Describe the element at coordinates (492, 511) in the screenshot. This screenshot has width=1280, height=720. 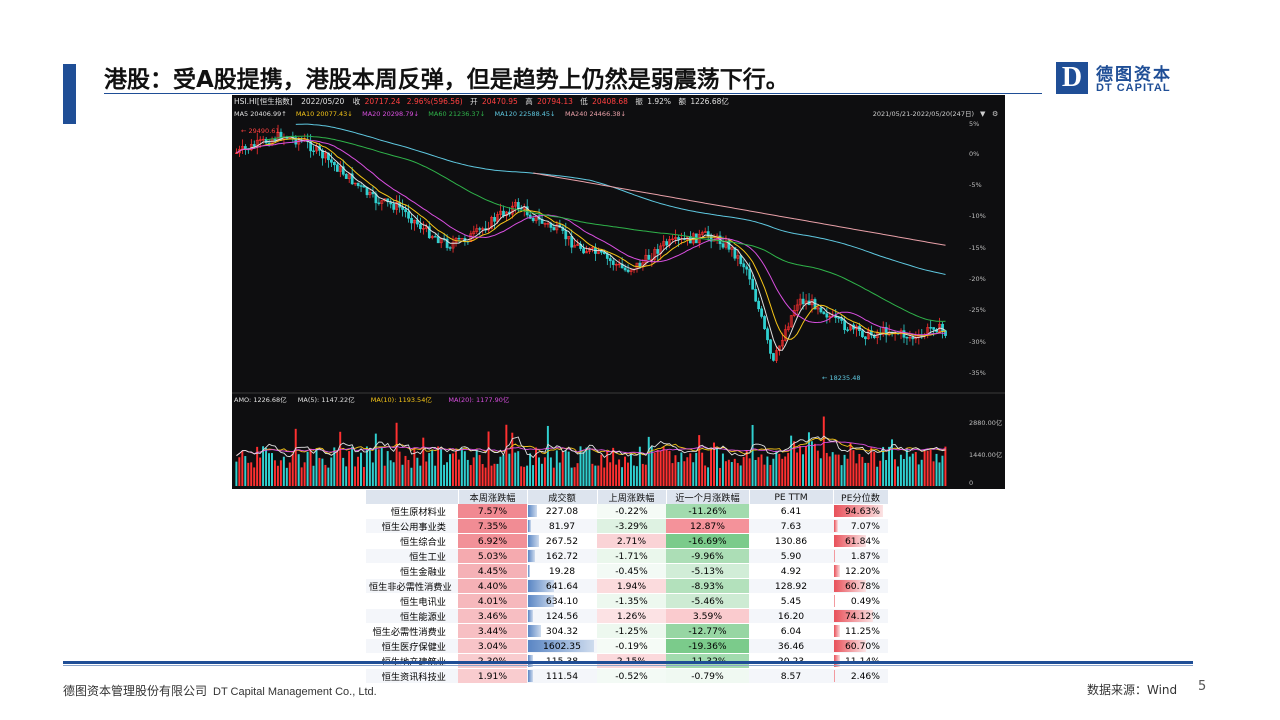
I see `week-change: 7.57%` at that location.